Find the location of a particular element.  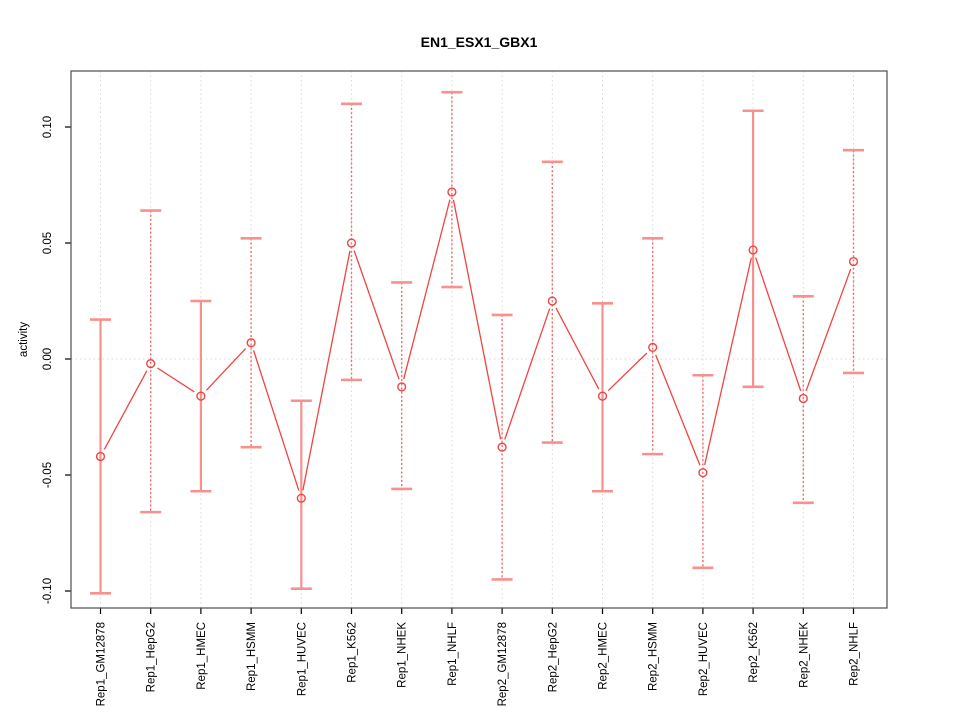

y-axis-label: activity is located at coordinates (24, 339).